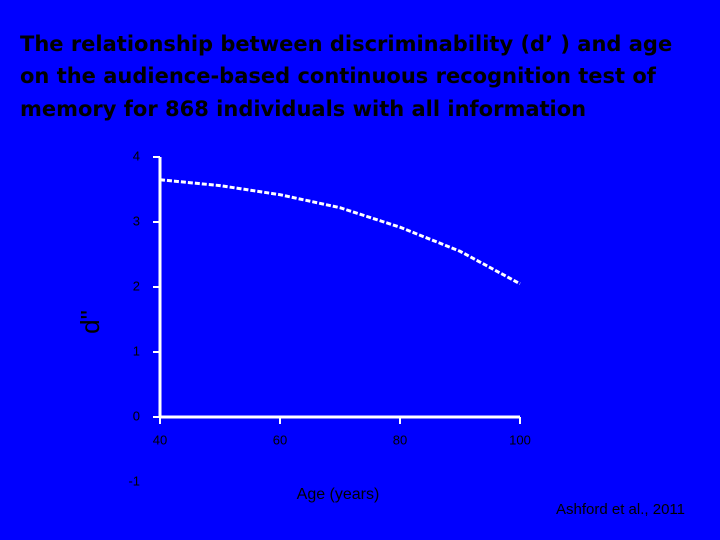 This screenshot has width=720, height=540. I want to click on y-tick-label: 3, so click(136, 220).